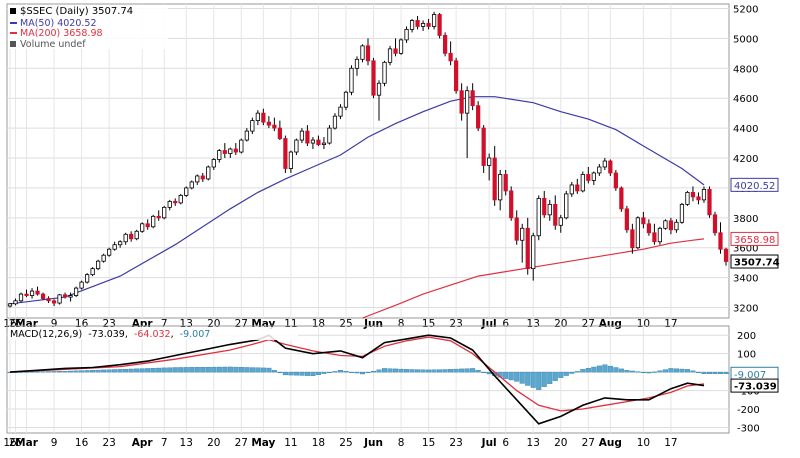  What do you see at coordinates (505, 443) in the screenshot?
I see `macd-x-tick-label: 6` at bounding box center [505, 443].